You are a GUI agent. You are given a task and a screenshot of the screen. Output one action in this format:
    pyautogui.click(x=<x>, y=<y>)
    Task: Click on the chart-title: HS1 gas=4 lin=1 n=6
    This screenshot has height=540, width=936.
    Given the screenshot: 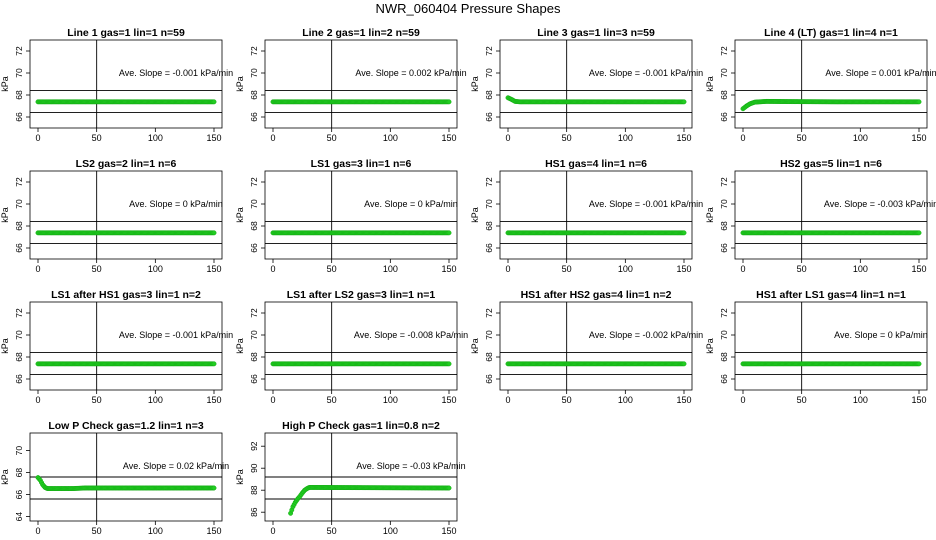 What is the action you would take?
    pyautogui.click(x=596, y=164)
    